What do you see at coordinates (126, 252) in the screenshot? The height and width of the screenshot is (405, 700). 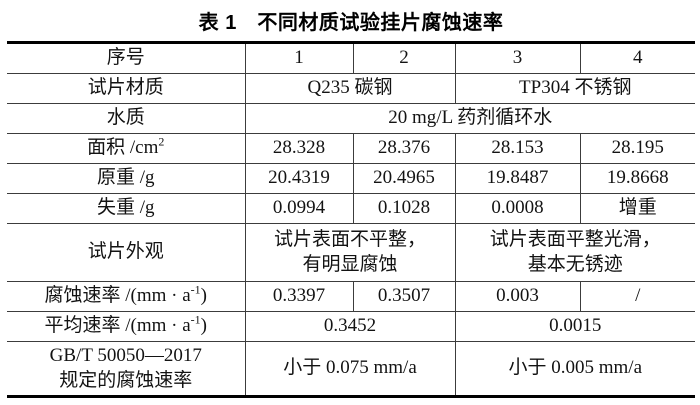 I see `row-label-cell: 试片外观` at bounding box center [126, 252].